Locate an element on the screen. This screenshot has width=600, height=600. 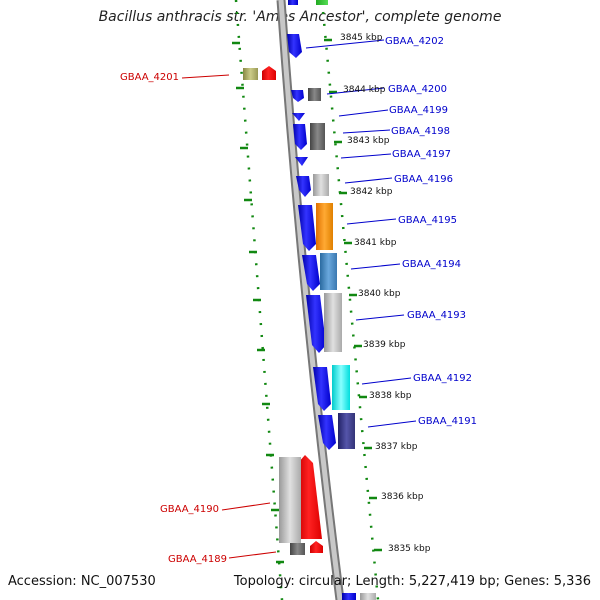
kbp-label: 3838 kbp is located at coordinates (390, 396).